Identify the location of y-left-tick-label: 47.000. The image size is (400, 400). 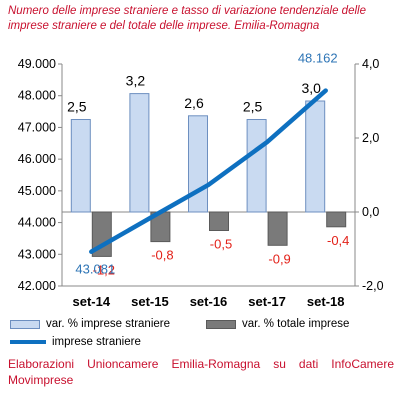
(37, 127).